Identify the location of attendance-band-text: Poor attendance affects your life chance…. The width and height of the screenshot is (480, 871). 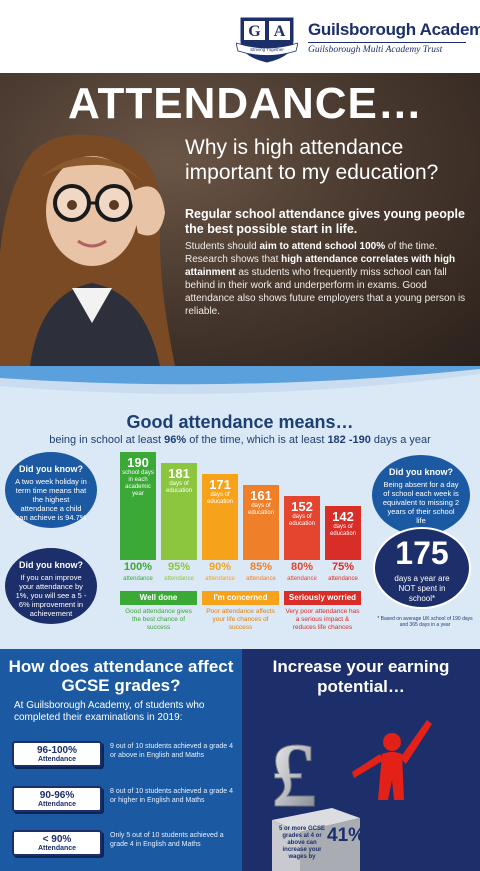
(240, 619).